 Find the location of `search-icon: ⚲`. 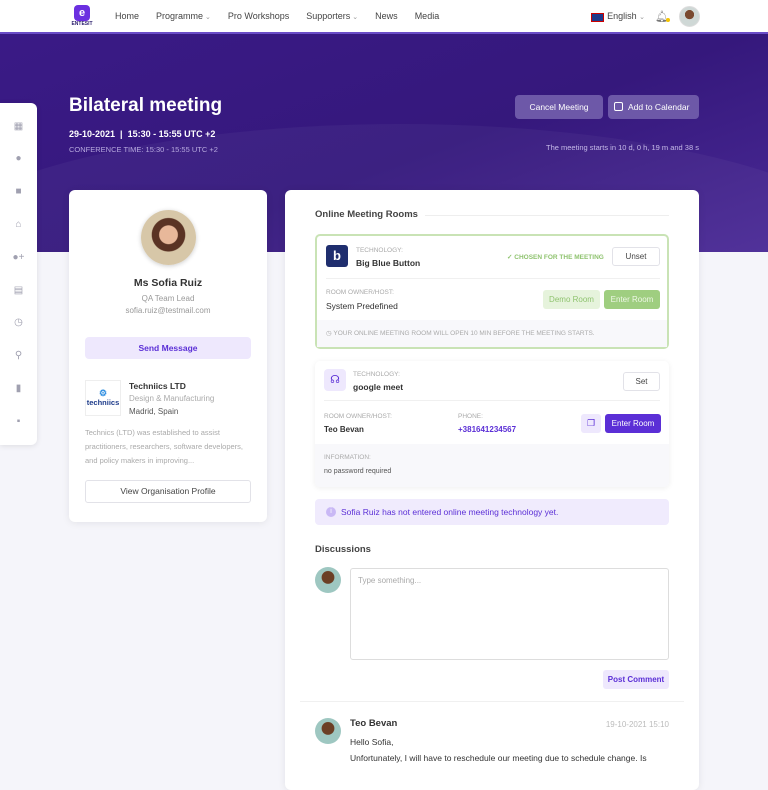

search-icon: ⚲ is located at coordinates (18, 355).